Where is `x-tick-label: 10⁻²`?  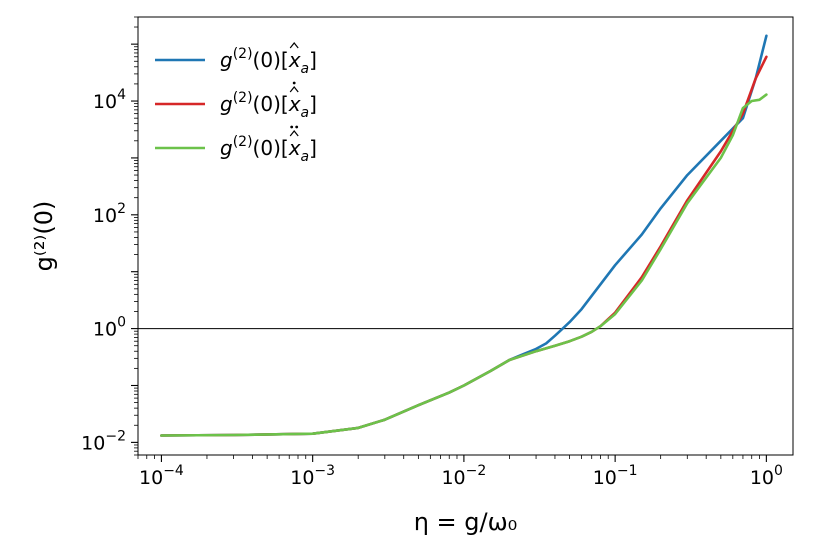 x-tick-label: 10⁻² is located at coordinates (463, 476).